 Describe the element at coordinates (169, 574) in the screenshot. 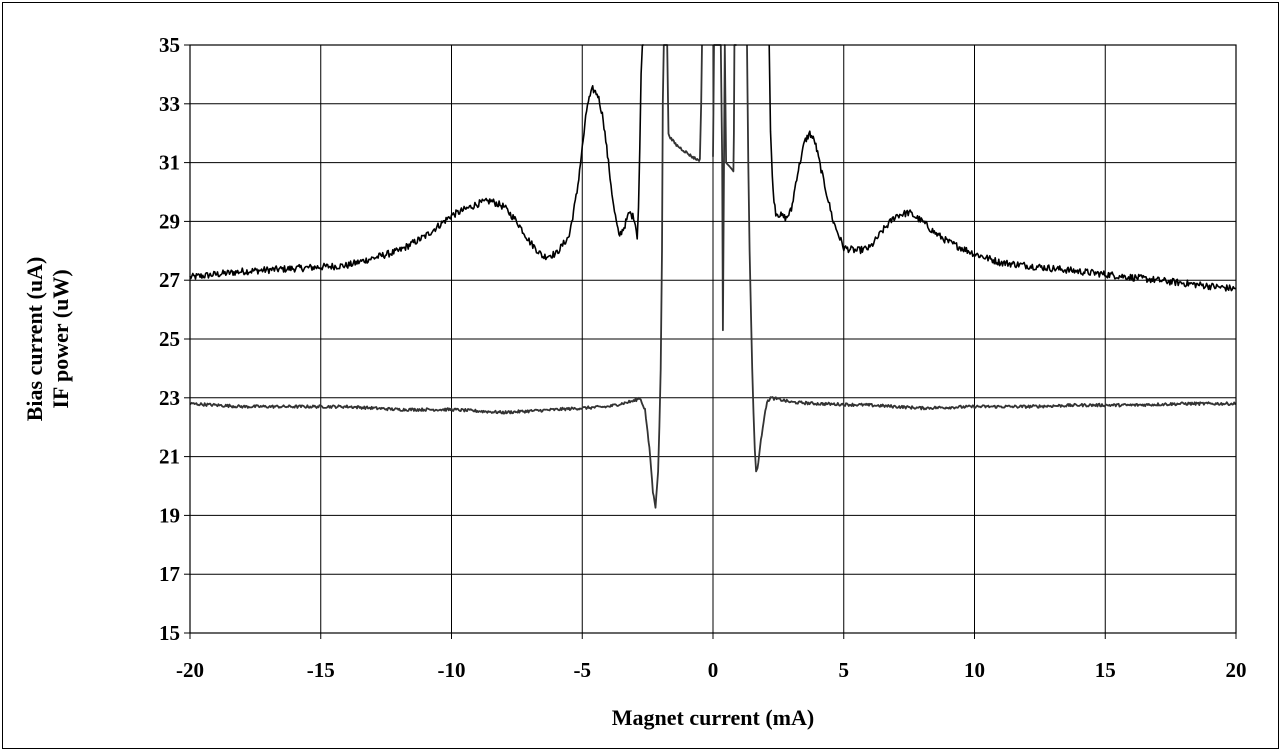

I see `y-tick-label: 17` at that location.